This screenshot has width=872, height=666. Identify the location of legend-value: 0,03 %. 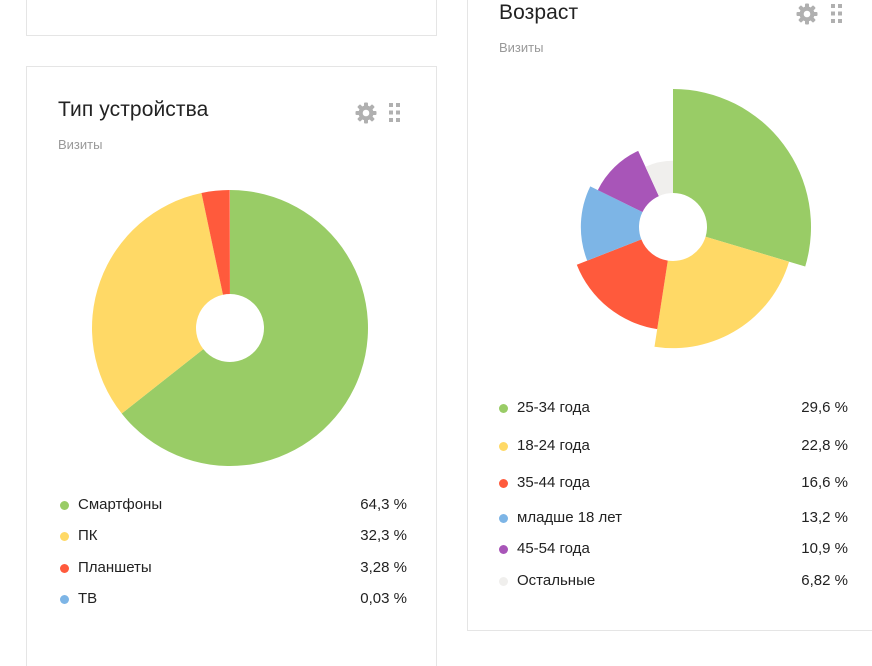
(383, 598).